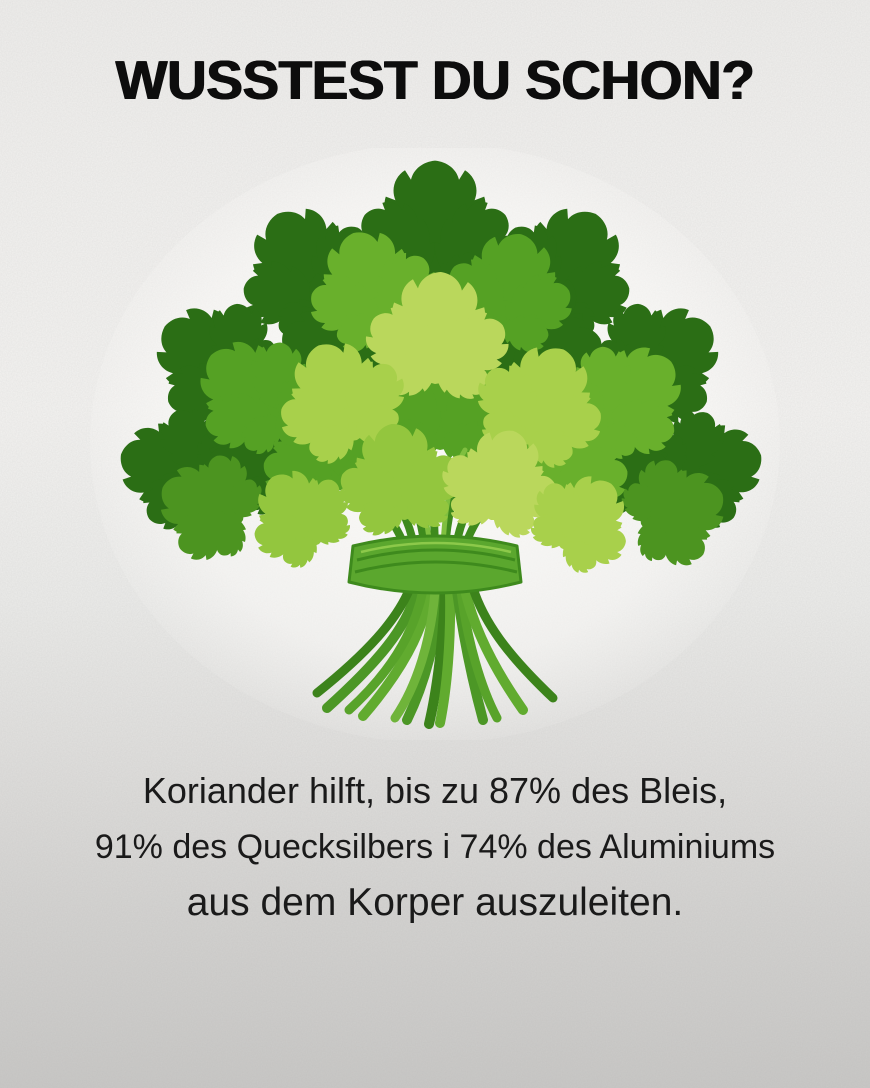 The height and width of the screenshot is (1088, 870). I want to click on fact-line-1: Koriander hilft, bis zu 87% des Bleis,, so click(435, 790).